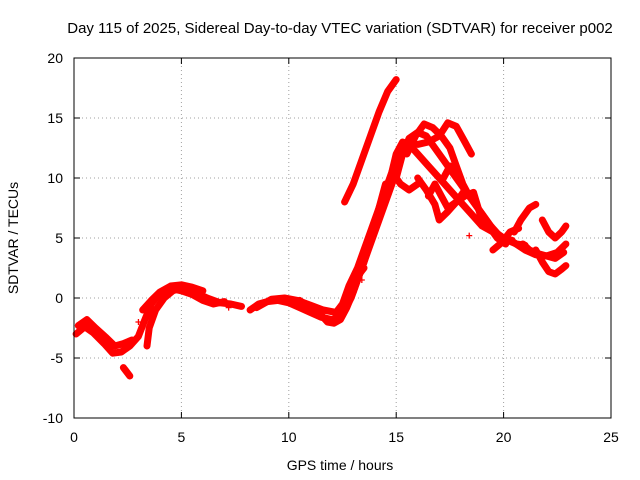  What do you see at coordinates (55, 178) in the screenshot?
I see `y-tick-label: 10` at bounding box center [55, 178].